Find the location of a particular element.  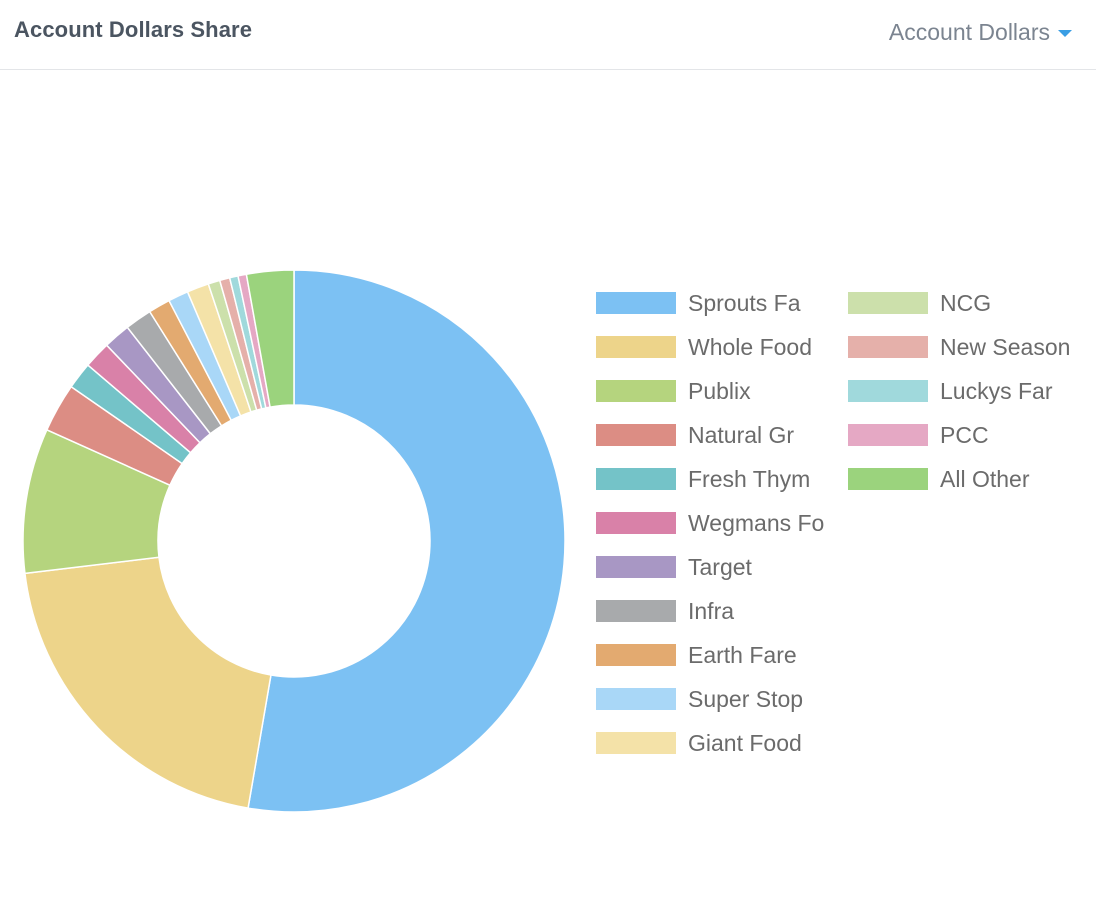

legend-label: Sprouts Fa is located at coordinates (744, 303).